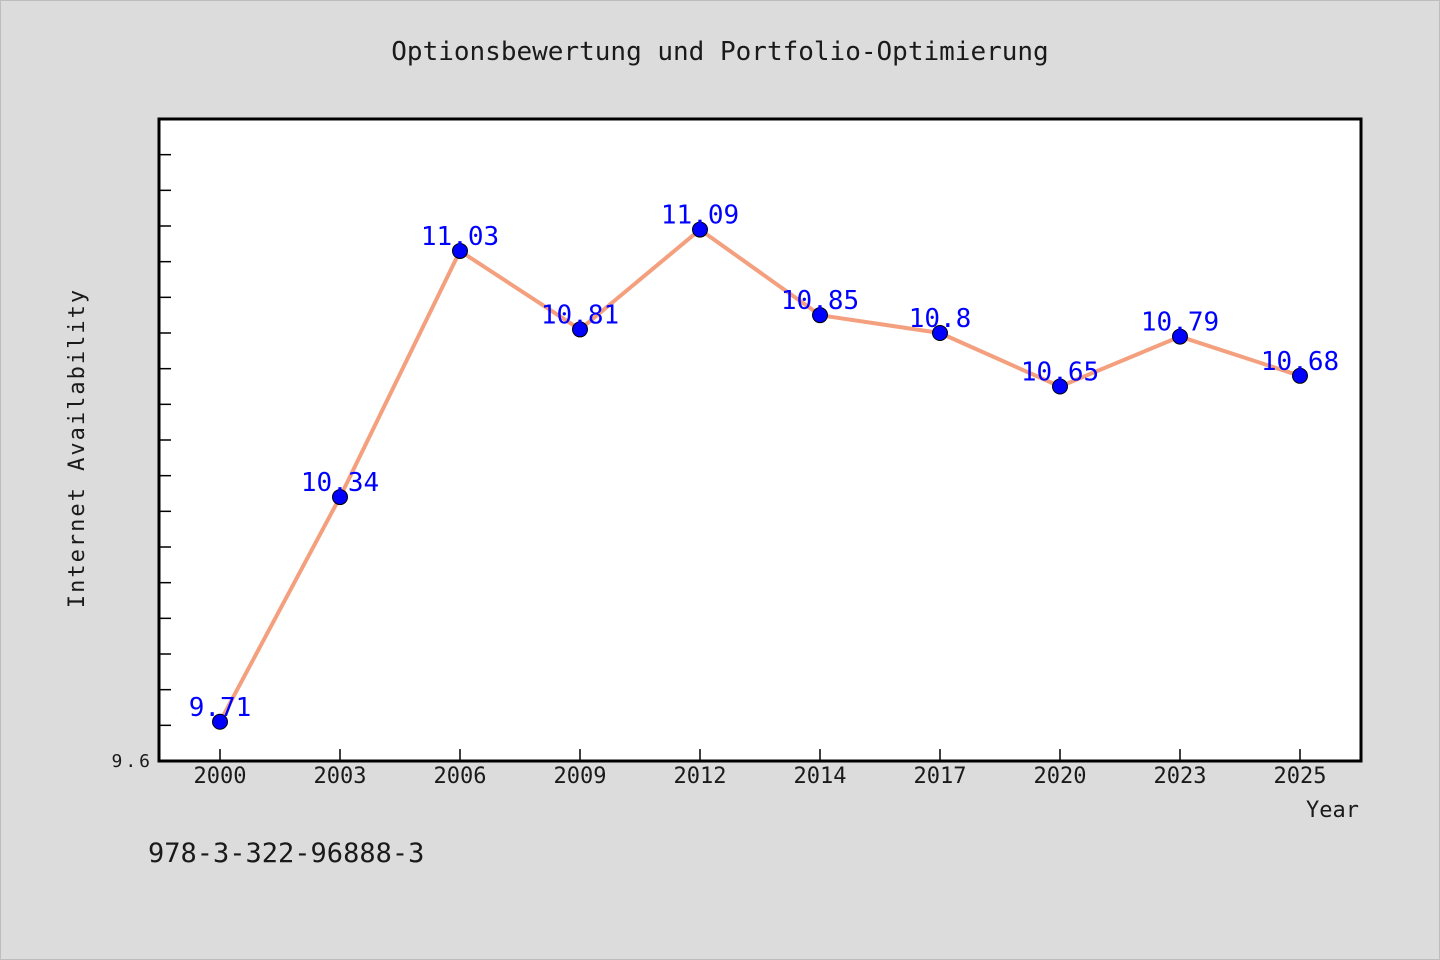 The width and height of the screenshot is (1440, 960). What do you see at coordinates (940, 319) in the screenshot?
I see `data-label: 10.8` at bounding box center [940, 319].